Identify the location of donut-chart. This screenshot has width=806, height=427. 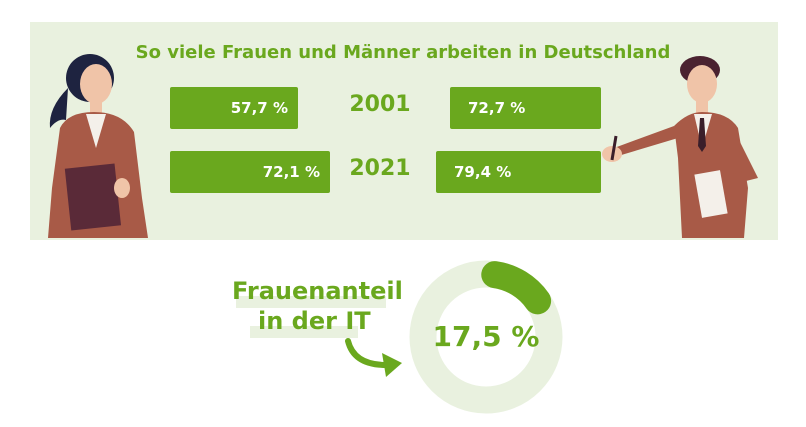
(486, 337).